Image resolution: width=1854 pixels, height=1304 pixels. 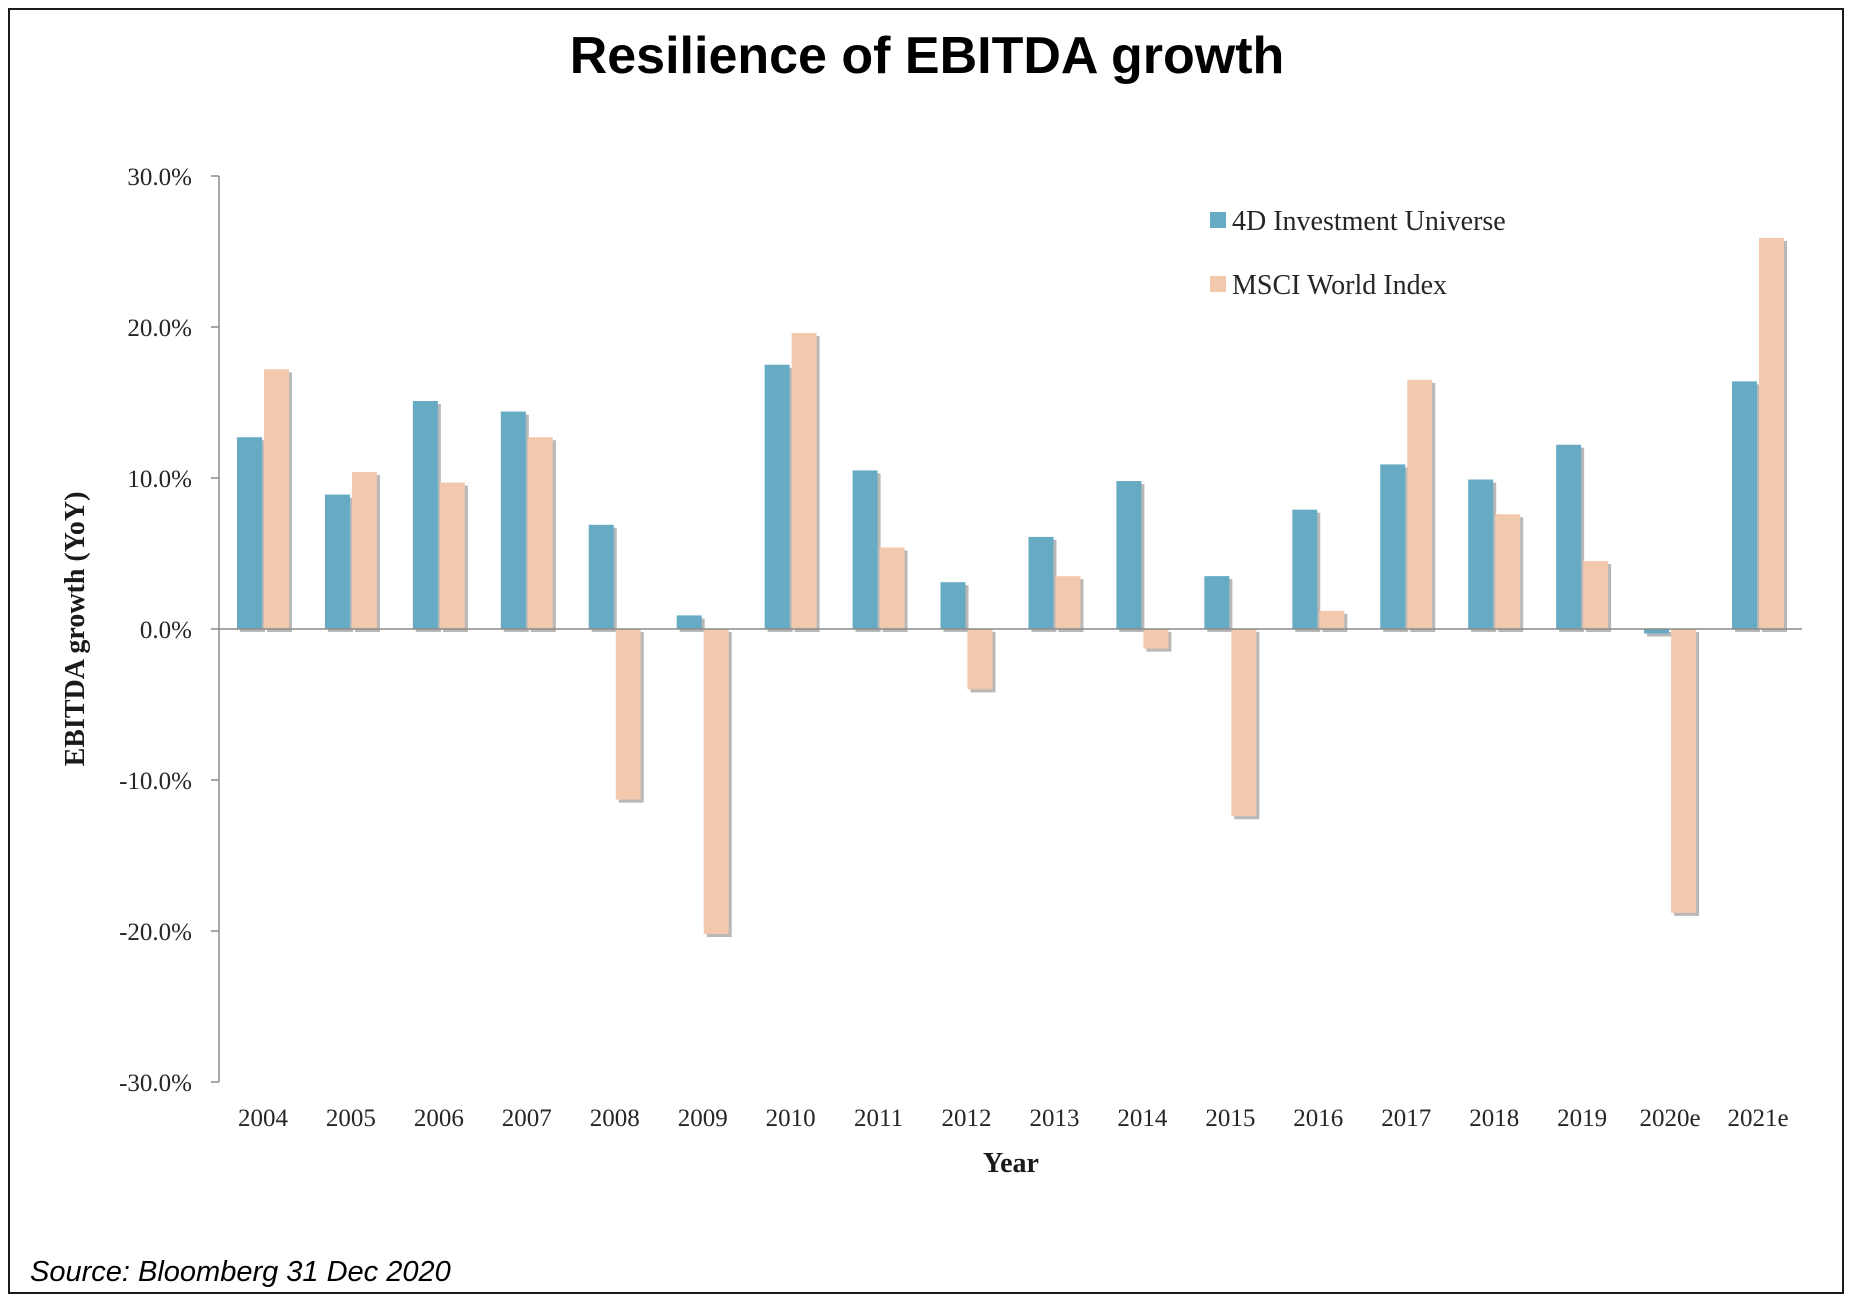 I want to click on bar-4d-2020e, so click(x=1657, y=631).